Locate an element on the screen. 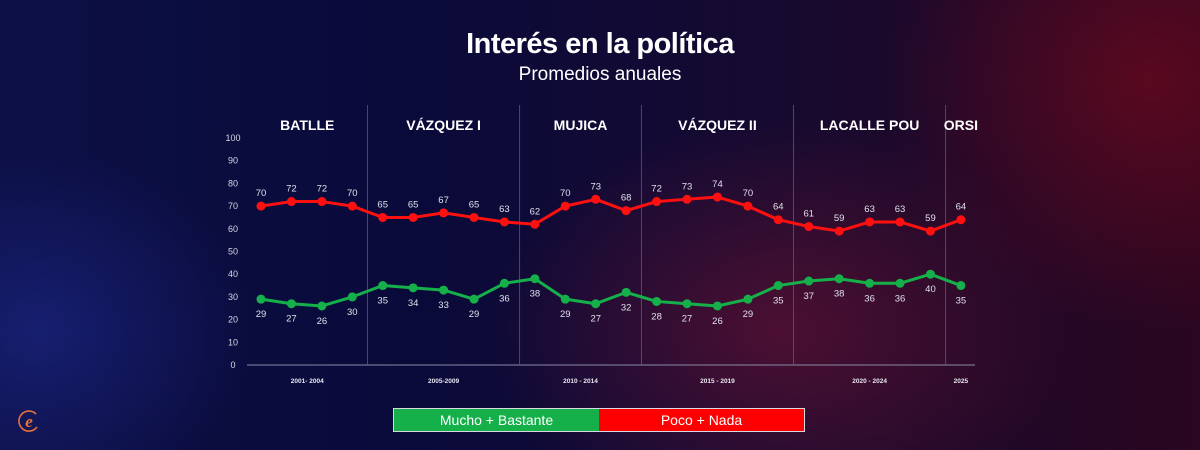  period-years-label: 2020 - 2024 is located at coordinates (869, 381).